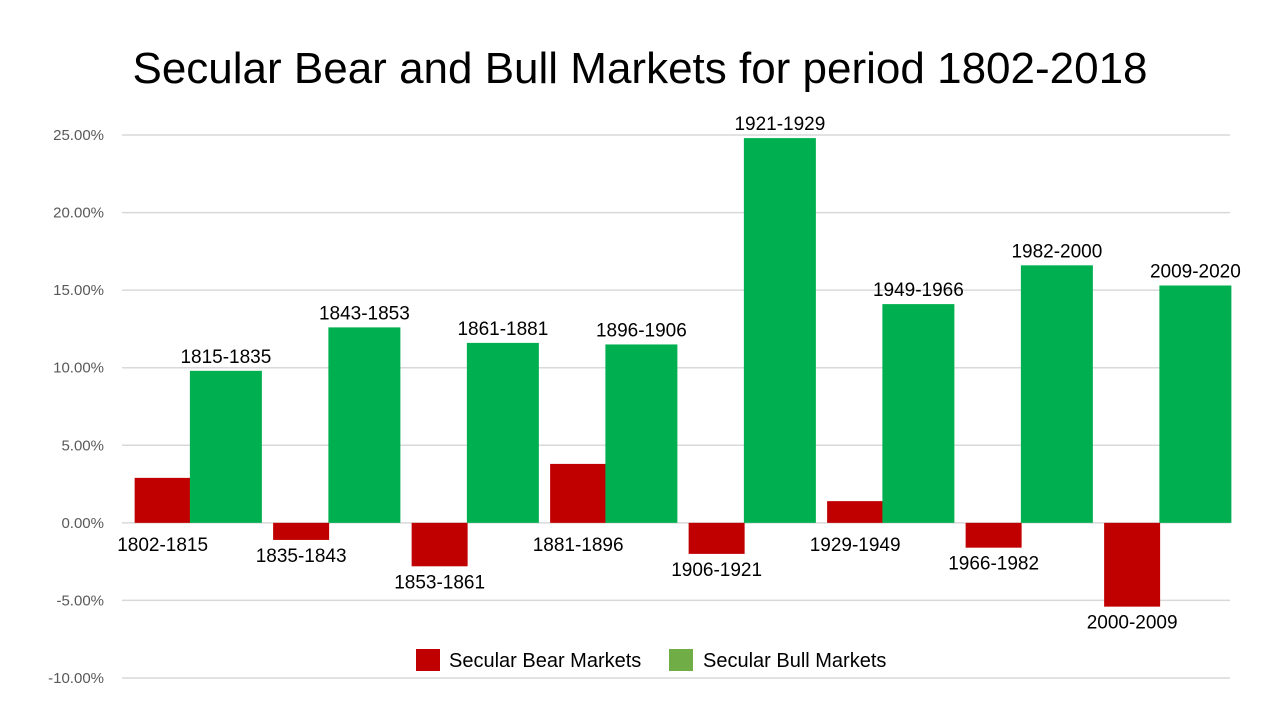 This screenshot has height=720, width=1280. What do you see at coordinates (78, 213) in the screenshot?
I see `y-tick-label: 20.00%` at bounding box center [78, 213].